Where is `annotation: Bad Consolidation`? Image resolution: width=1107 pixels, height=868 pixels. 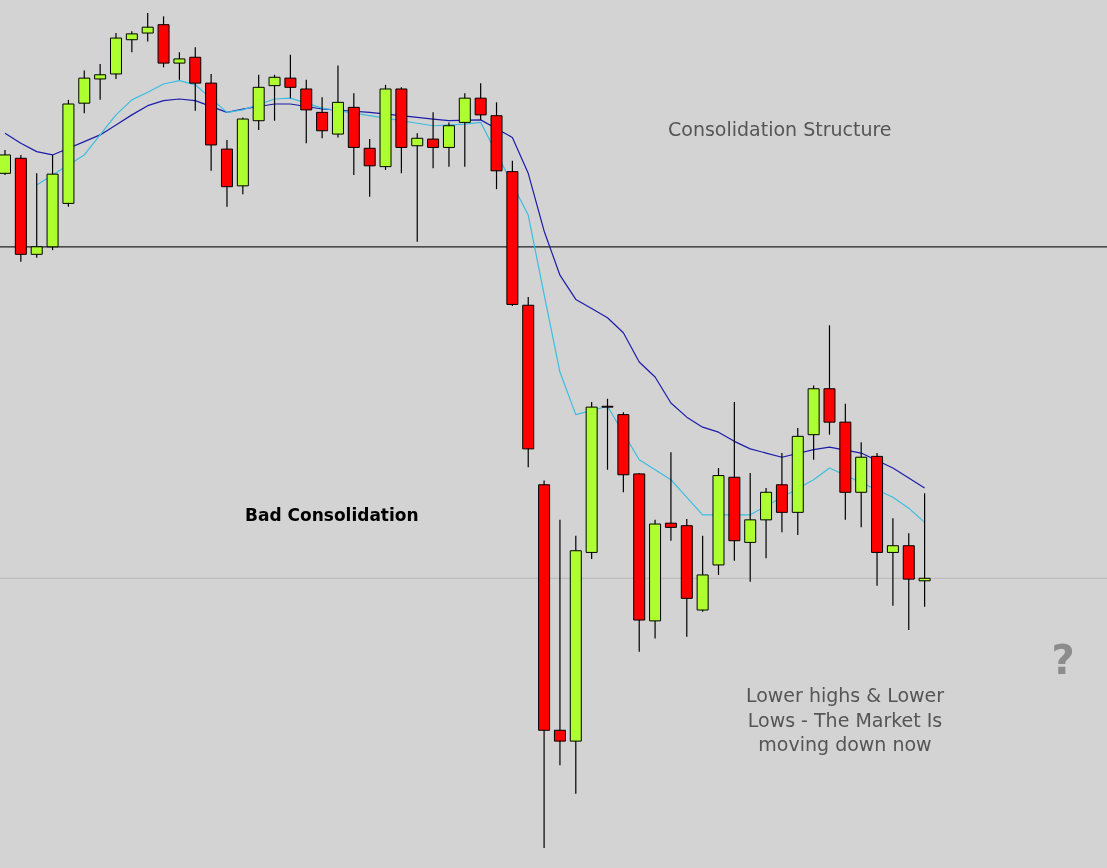 annotation: Bad Consolidation is located at coordinates (332, 515).